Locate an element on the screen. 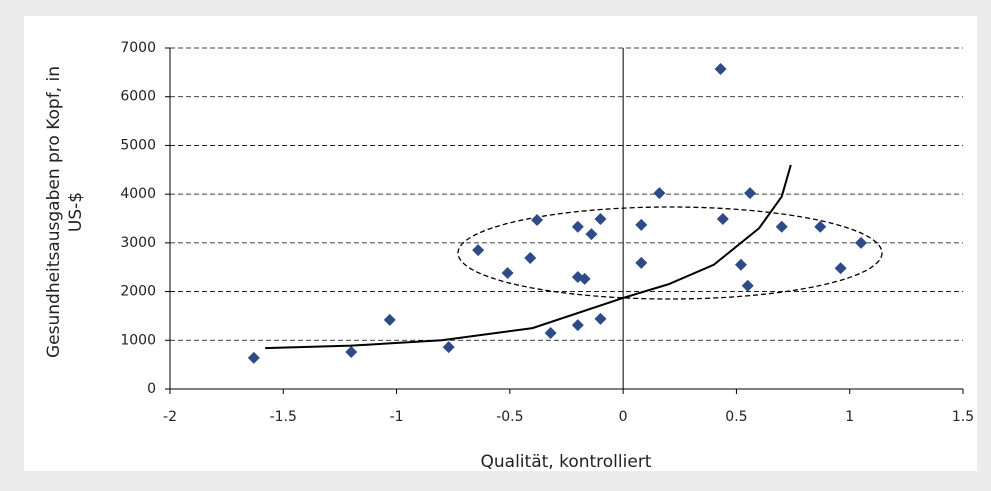 This screenshot has height=491, width=991. y-tick-label: 0 is located at coordinates (151, 389).